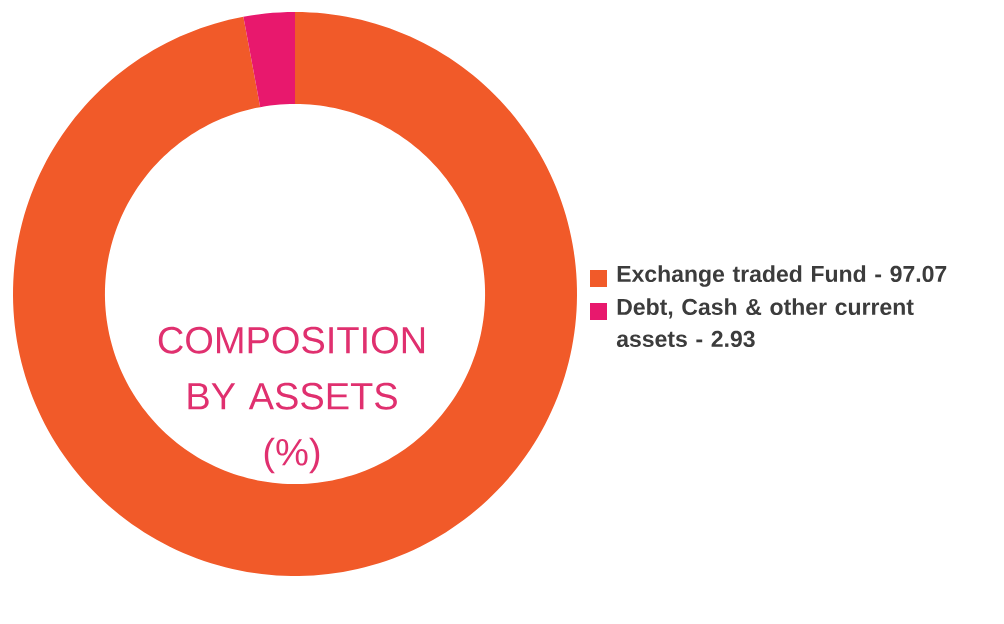 This screenshot has height=624, width=1004. I want to click on legend-label: Exchange traded Fund - 97.07, so click(782, 276).